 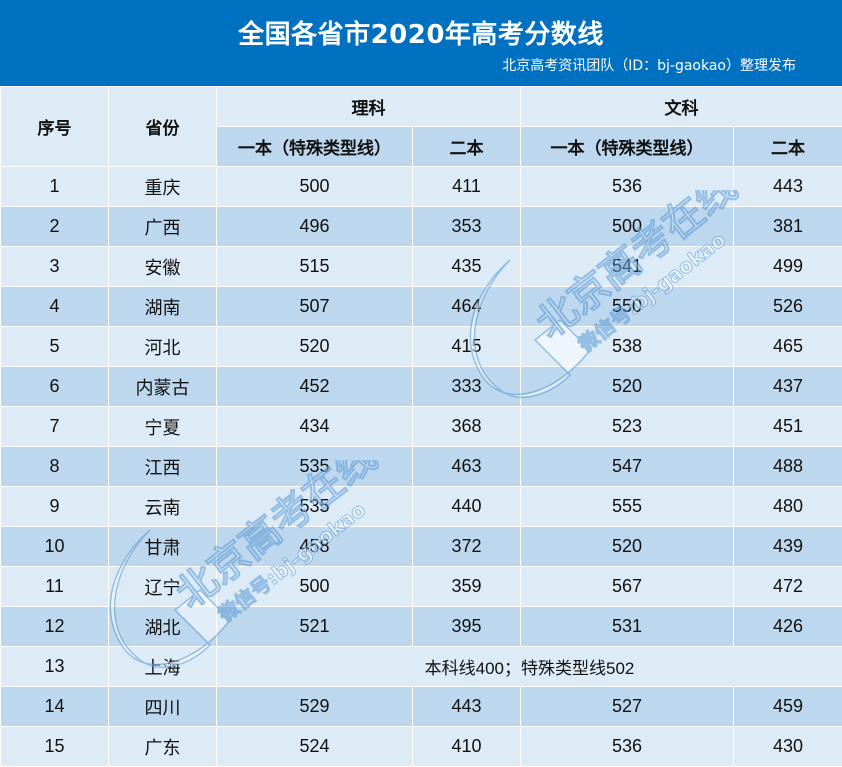 I want to click on table-row: 3 安徽 515 435 541 499, so click(x=421, y=266).